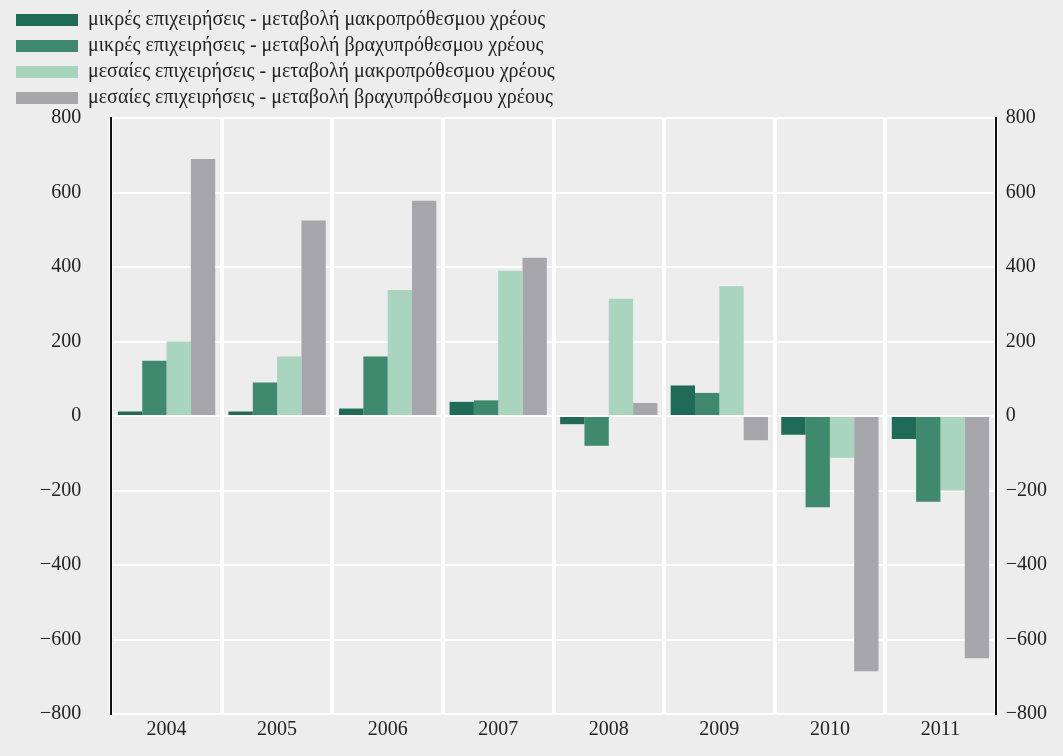 The width and height of the screenshot is (1063, 756). What do you see at coordinates (61, 488) in the screenshot?
I see `y-tick-label: −200` at bounding box center [61, 488].